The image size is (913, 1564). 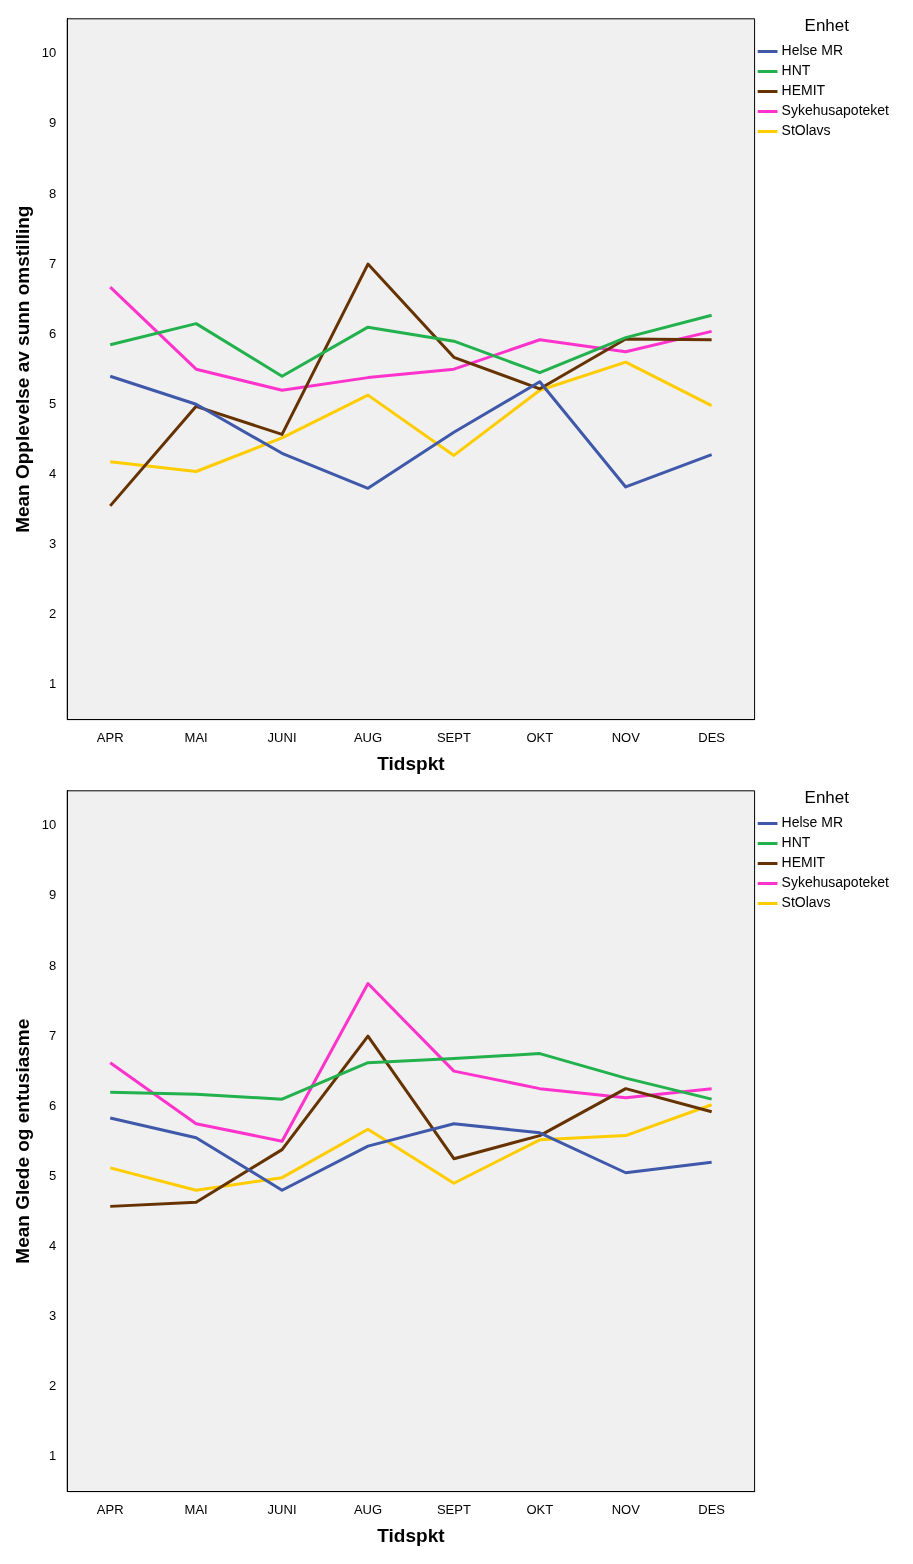 I want to click on y-axis-title: Mean Opplevelse av sunn omstilling, so click(x=22, y=369).